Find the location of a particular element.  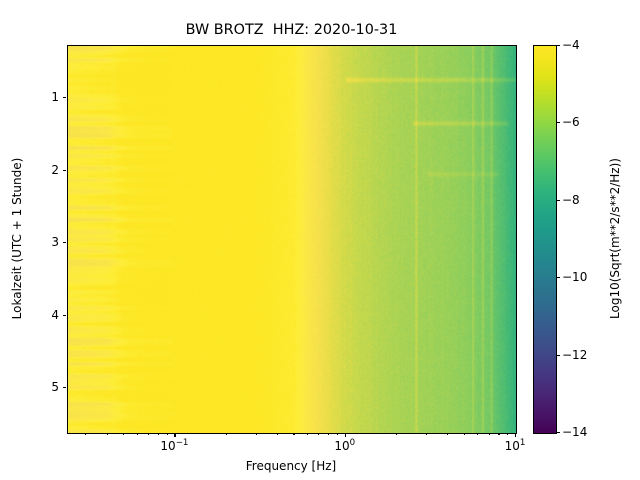

y-axis-label: Lokalzeit (UTC + 1 Stunde) is located at coordinates (17, 238).